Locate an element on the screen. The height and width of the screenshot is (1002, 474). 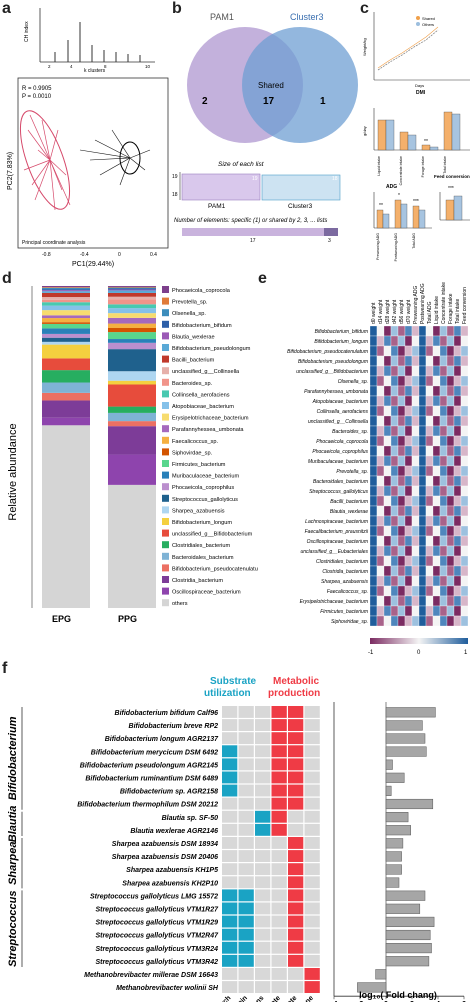
scale-mid: 0 is located at coordinates (419, 653).